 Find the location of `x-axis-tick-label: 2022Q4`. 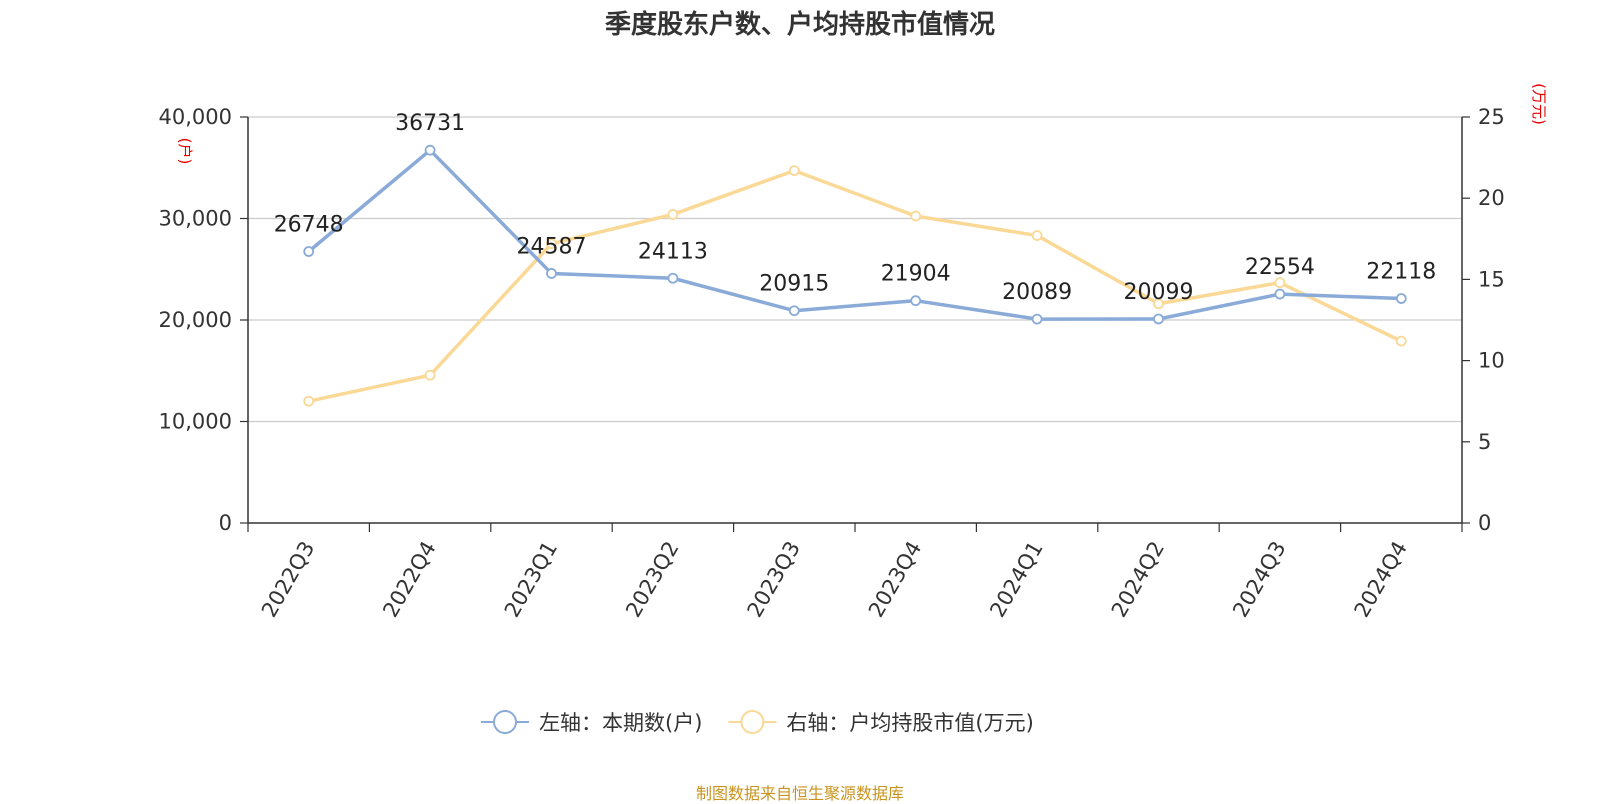

x-axis-tick-label: 2022Q4 is located at coordinates (409, 579).